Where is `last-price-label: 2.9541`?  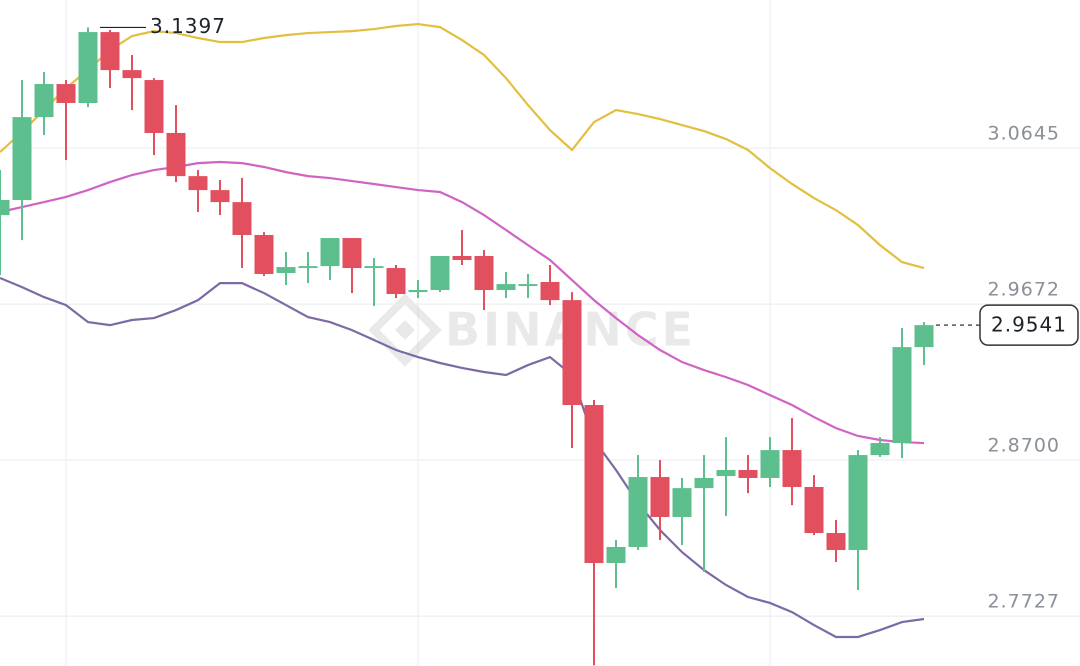 last-price-label: 2.9541 is located at coordinates (1029, 325).